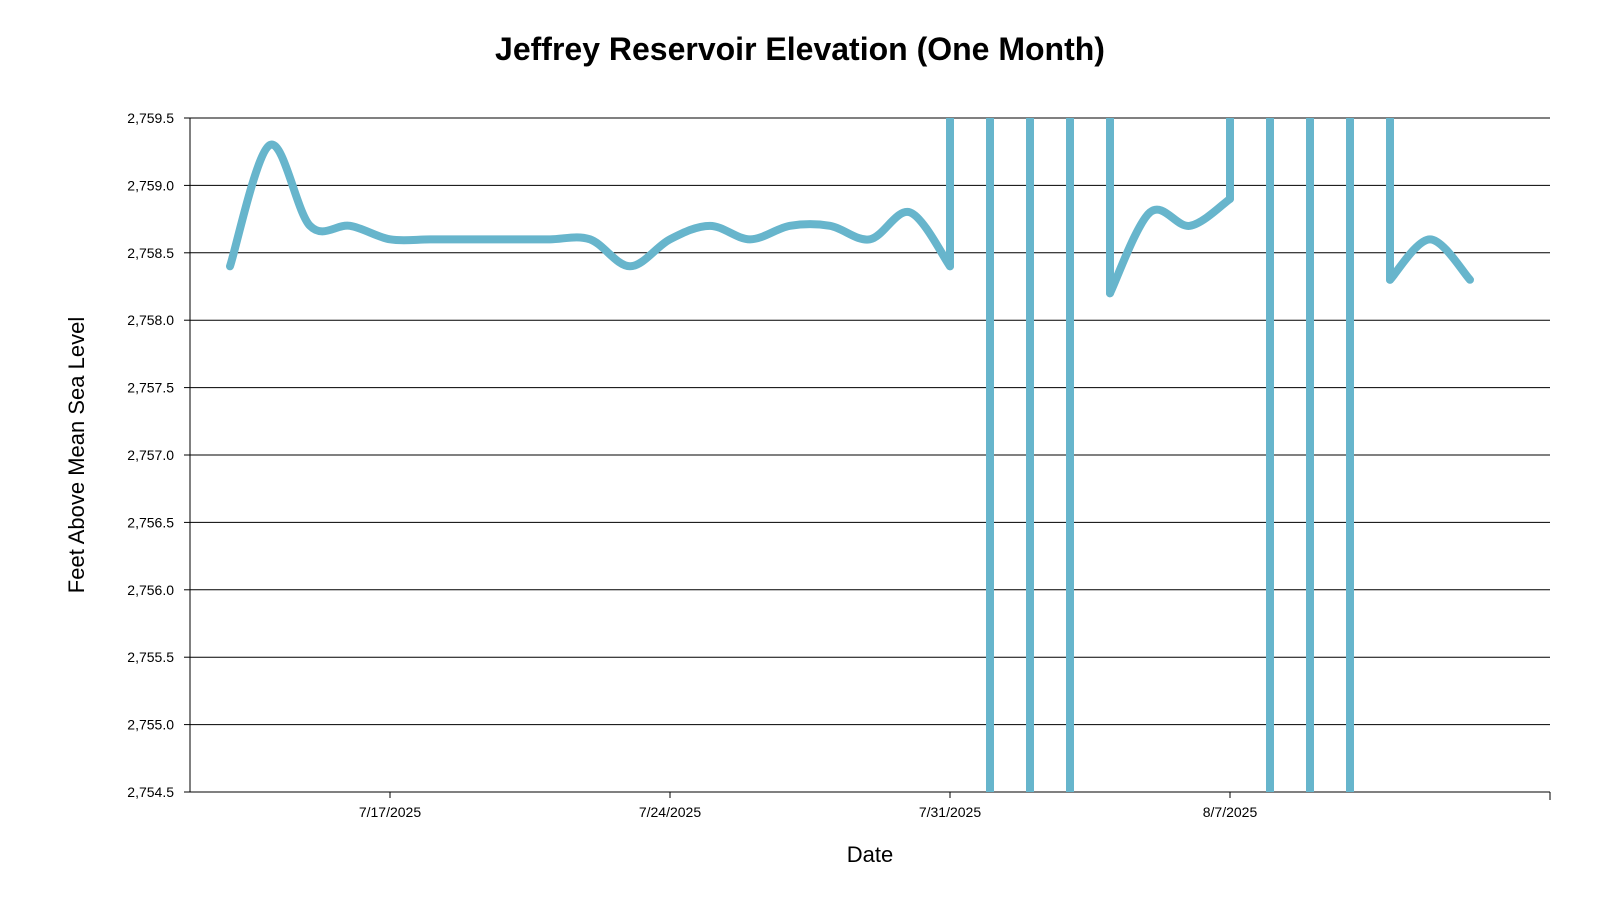 This screenshot has height=900, width=1600. Describe the element at coordinates (150, 320) in the screenshot. I see `y-tick-label: 2,758.0` at that location.